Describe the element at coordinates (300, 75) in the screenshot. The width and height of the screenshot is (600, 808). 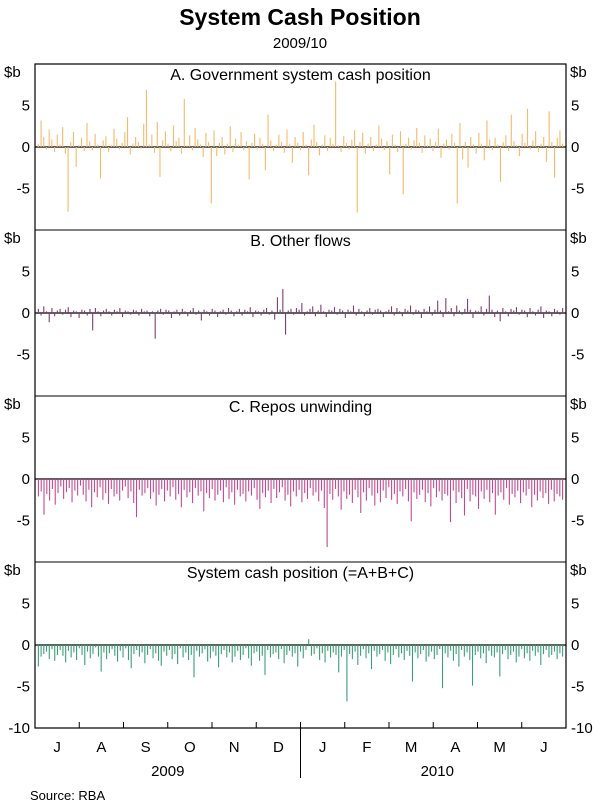
I see `panel-label: A. Government system cash position` at that location.